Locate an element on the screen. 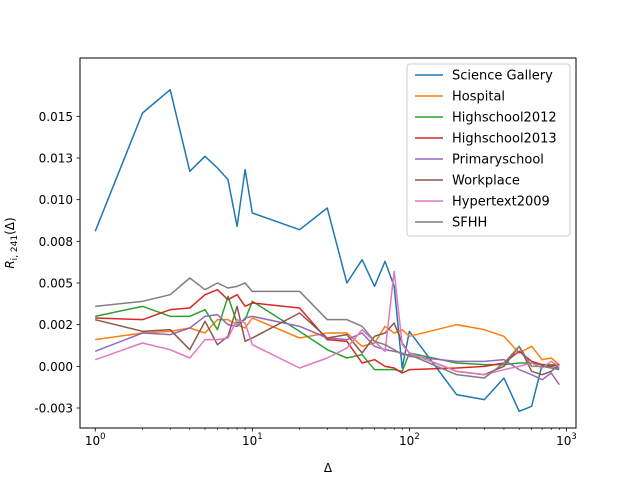 Image resolution: width=640 pixels, height=480 pixels. y-tick-label: 0.015 is located at coordinates (56, 117).